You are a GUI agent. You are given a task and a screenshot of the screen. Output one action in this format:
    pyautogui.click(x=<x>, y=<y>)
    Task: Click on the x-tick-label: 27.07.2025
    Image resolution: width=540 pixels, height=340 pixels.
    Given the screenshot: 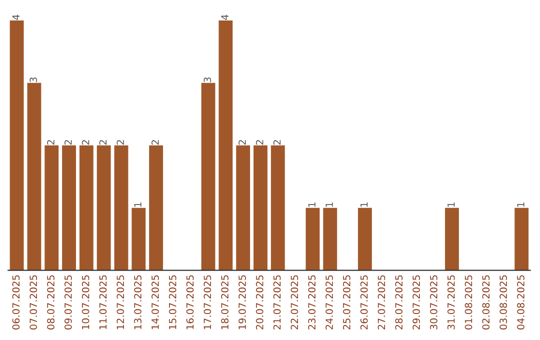 What is the action you would take?
    pyautogui.click(x=382, y=302)
    